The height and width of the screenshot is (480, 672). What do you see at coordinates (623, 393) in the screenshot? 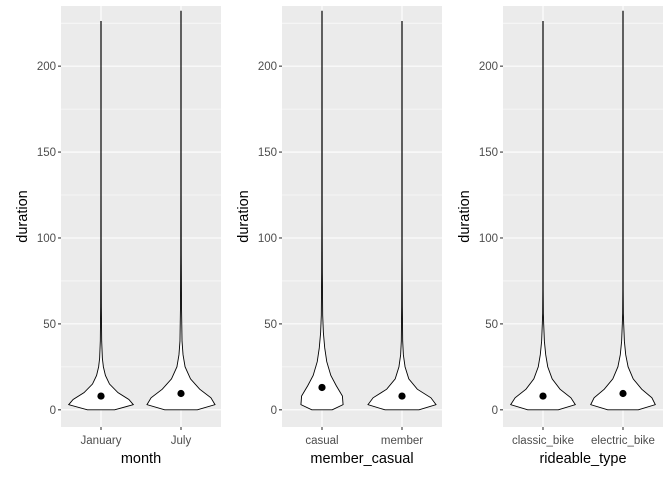
I see `mean-point-electric_bike` at bounding box center [623, 393].